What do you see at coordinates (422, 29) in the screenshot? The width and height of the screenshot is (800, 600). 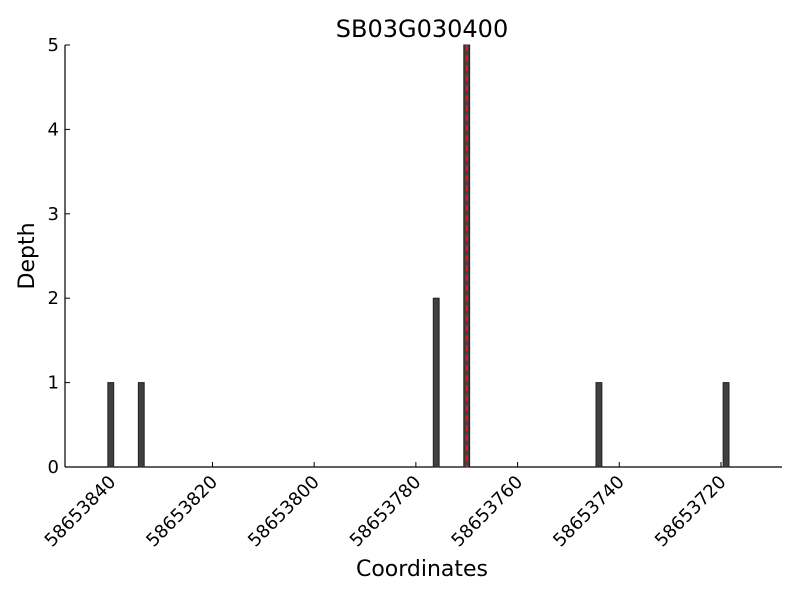 I see `chart-title: SB03G030400` at bounding box center [422, 29].